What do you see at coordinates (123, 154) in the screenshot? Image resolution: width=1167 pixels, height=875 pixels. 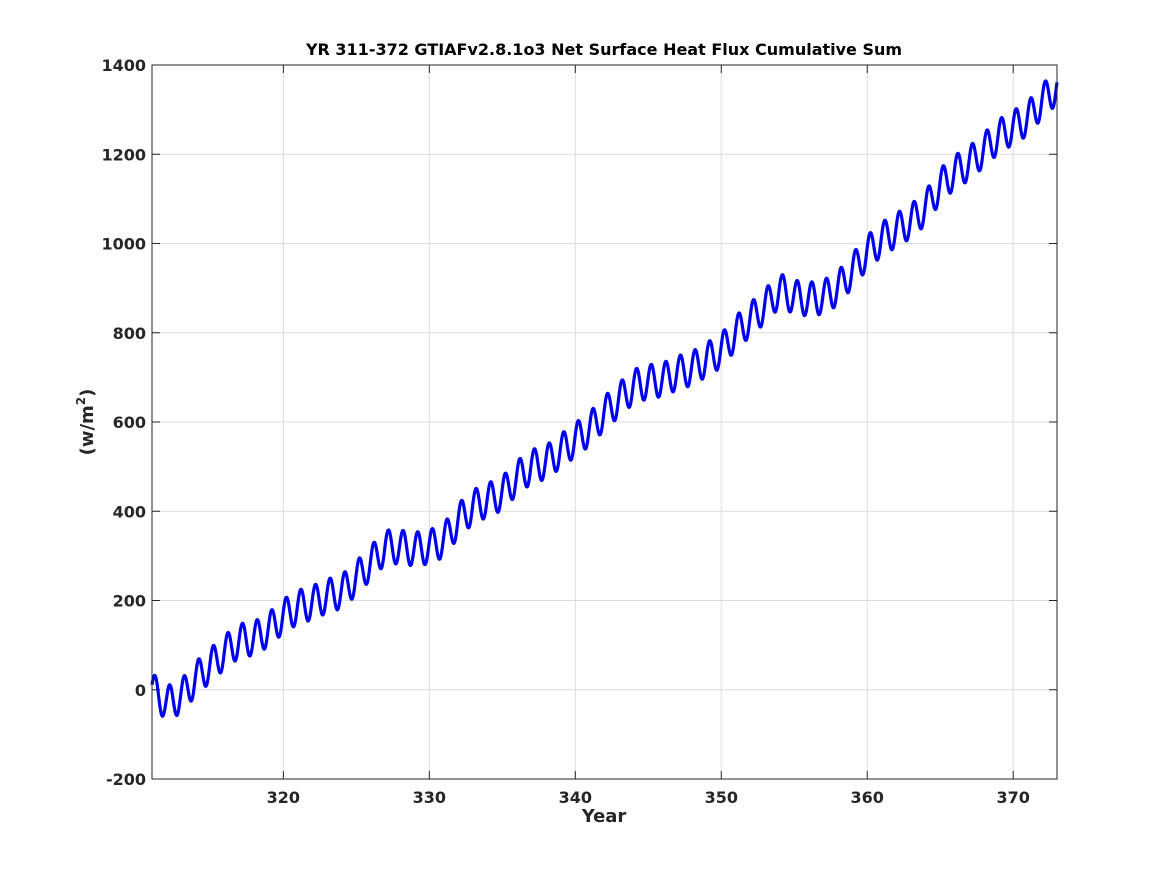 I see `y-tick-label: 1200` at bounding box center [123, 154].